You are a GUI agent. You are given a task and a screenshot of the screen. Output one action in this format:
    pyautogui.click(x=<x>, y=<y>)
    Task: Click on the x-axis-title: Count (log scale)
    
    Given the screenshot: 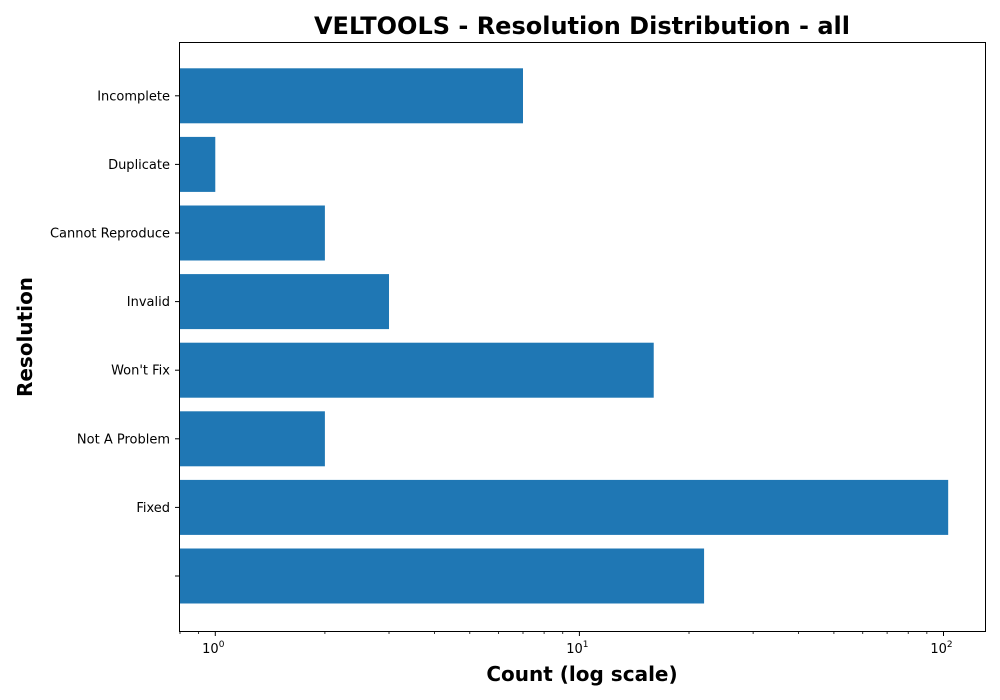 What is the action you would take?
    pyautogui.click(x=581, y=674)
    